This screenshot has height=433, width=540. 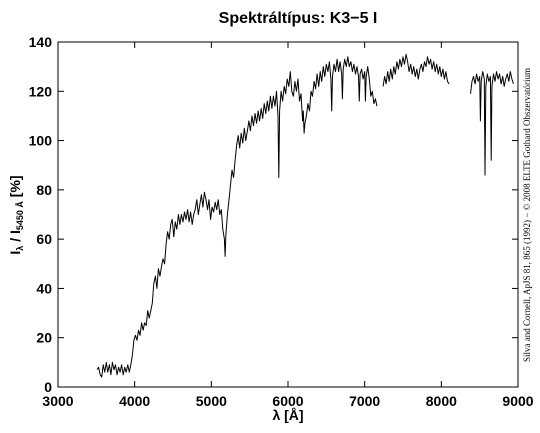 What do you see at coordinates (41, 42) in the screenshot?
I see `y-tick-label: 140` at bounding box center [41, 42].